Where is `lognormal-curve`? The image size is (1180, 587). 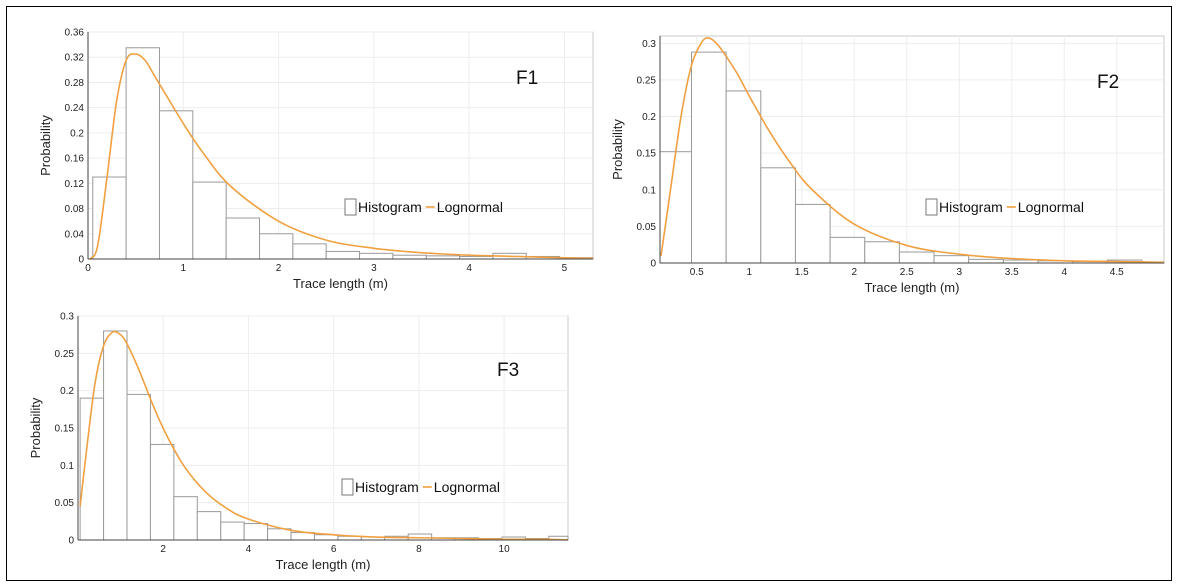
lognormal-curve is located at coordinates (324, 435).